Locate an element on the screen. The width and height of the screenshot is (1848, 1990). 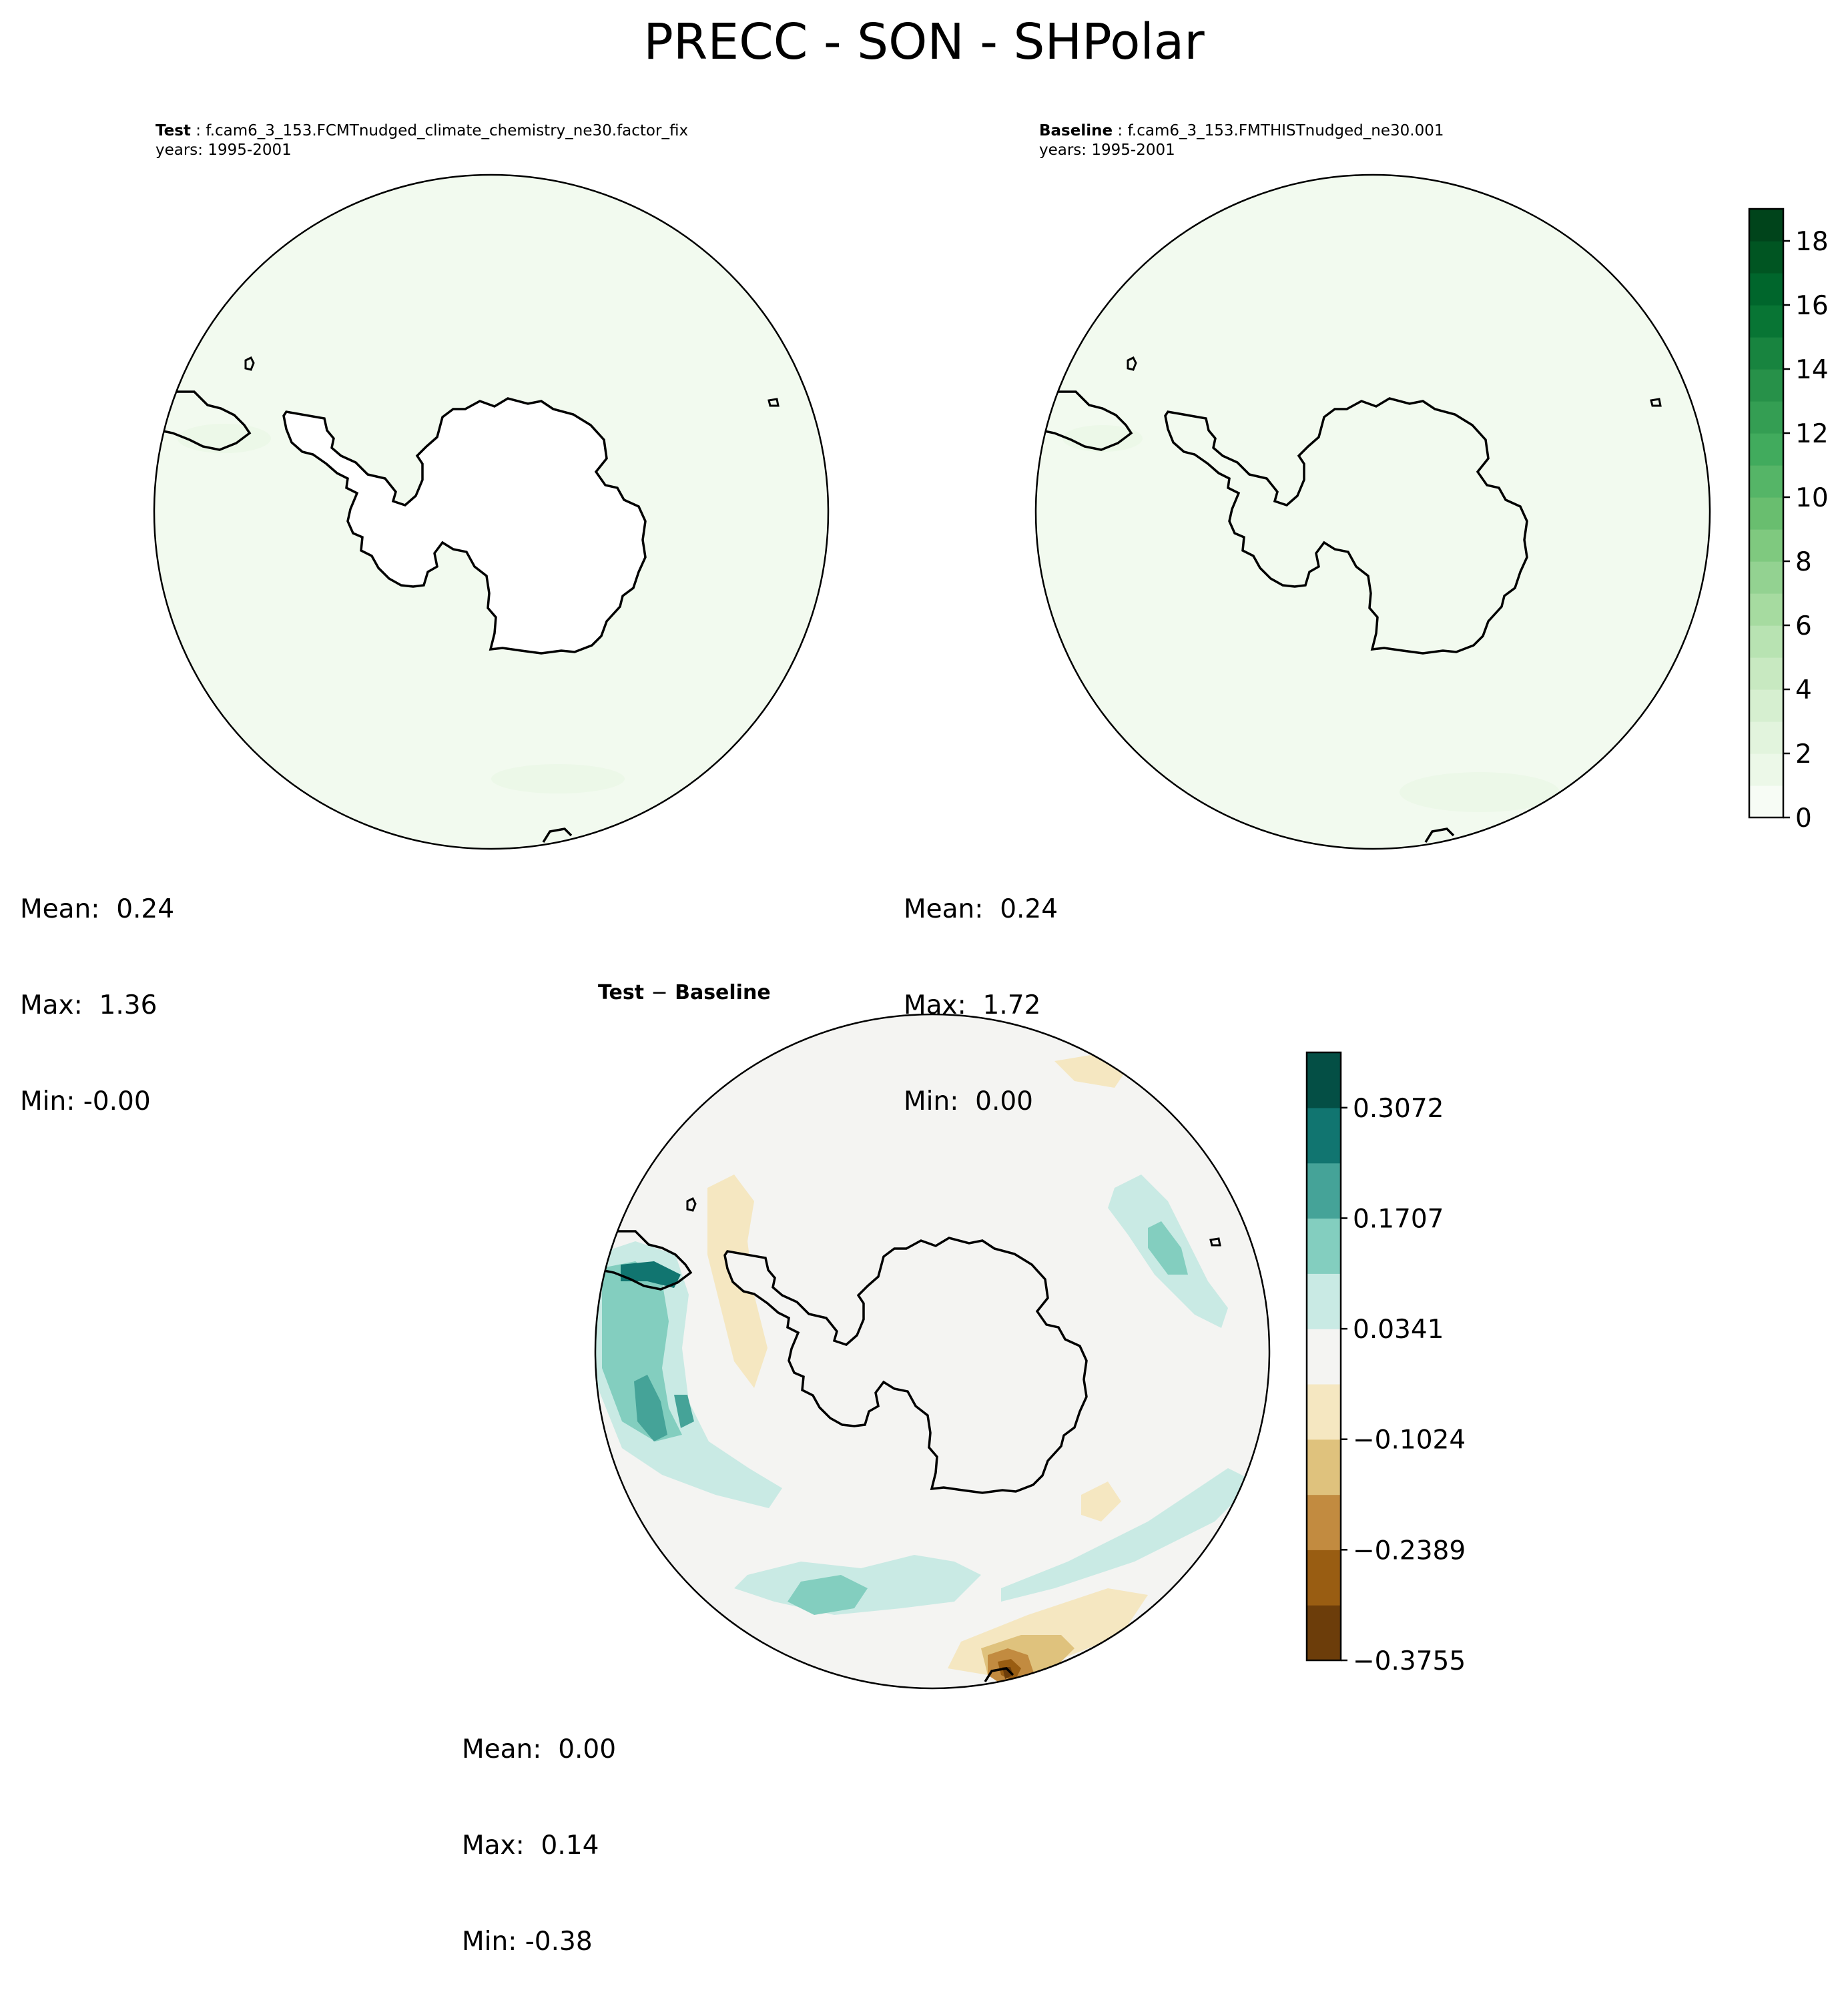
baseline-case-name: f.cam6_3_153.FMTHISTnudged_ne30.001 is located at coordinates (1285, 130).